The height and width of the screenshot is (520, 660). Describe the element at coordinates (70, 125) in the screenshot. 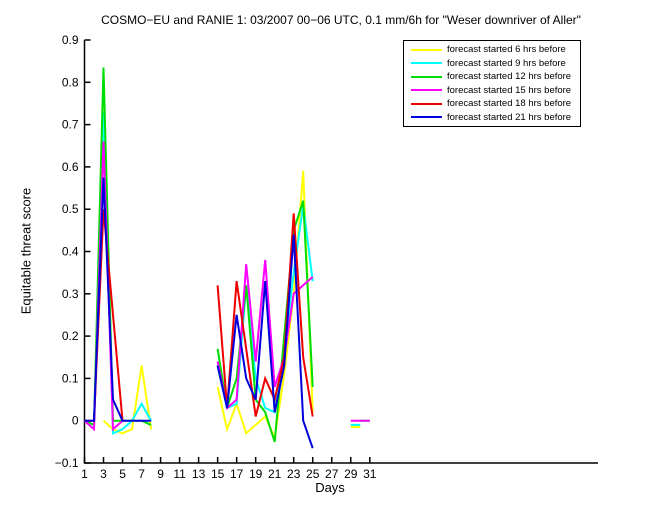

I see `y-tick-label: 0.7` at that location.